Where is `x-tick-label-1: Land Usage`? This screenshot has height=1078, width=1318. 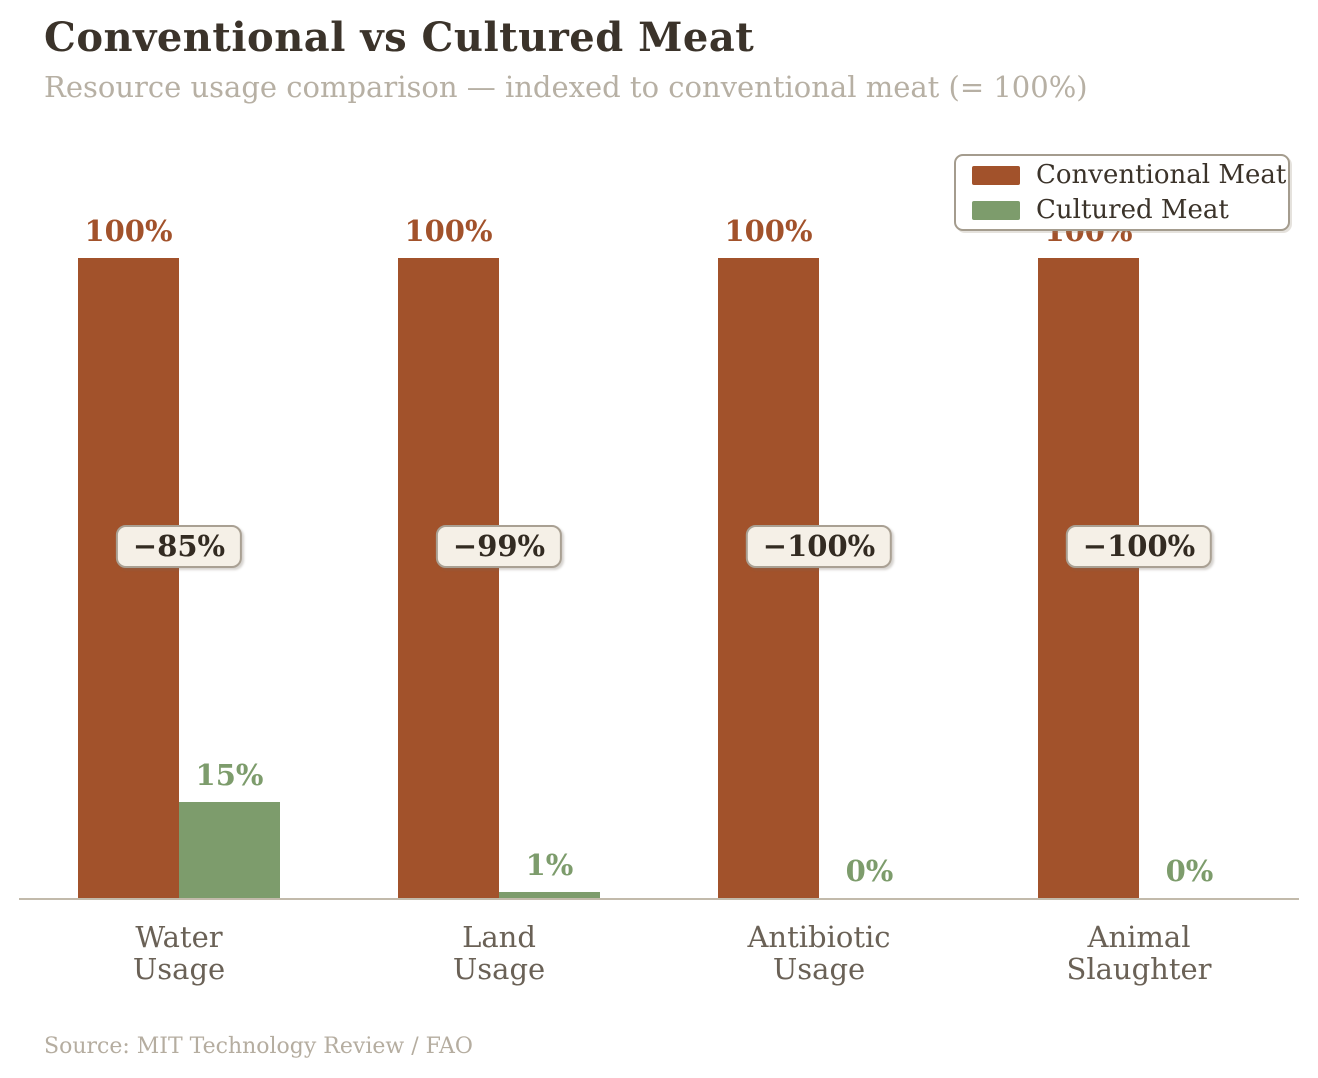
x-tick-label-1: Land Usage is located at coordinates (499, 953).